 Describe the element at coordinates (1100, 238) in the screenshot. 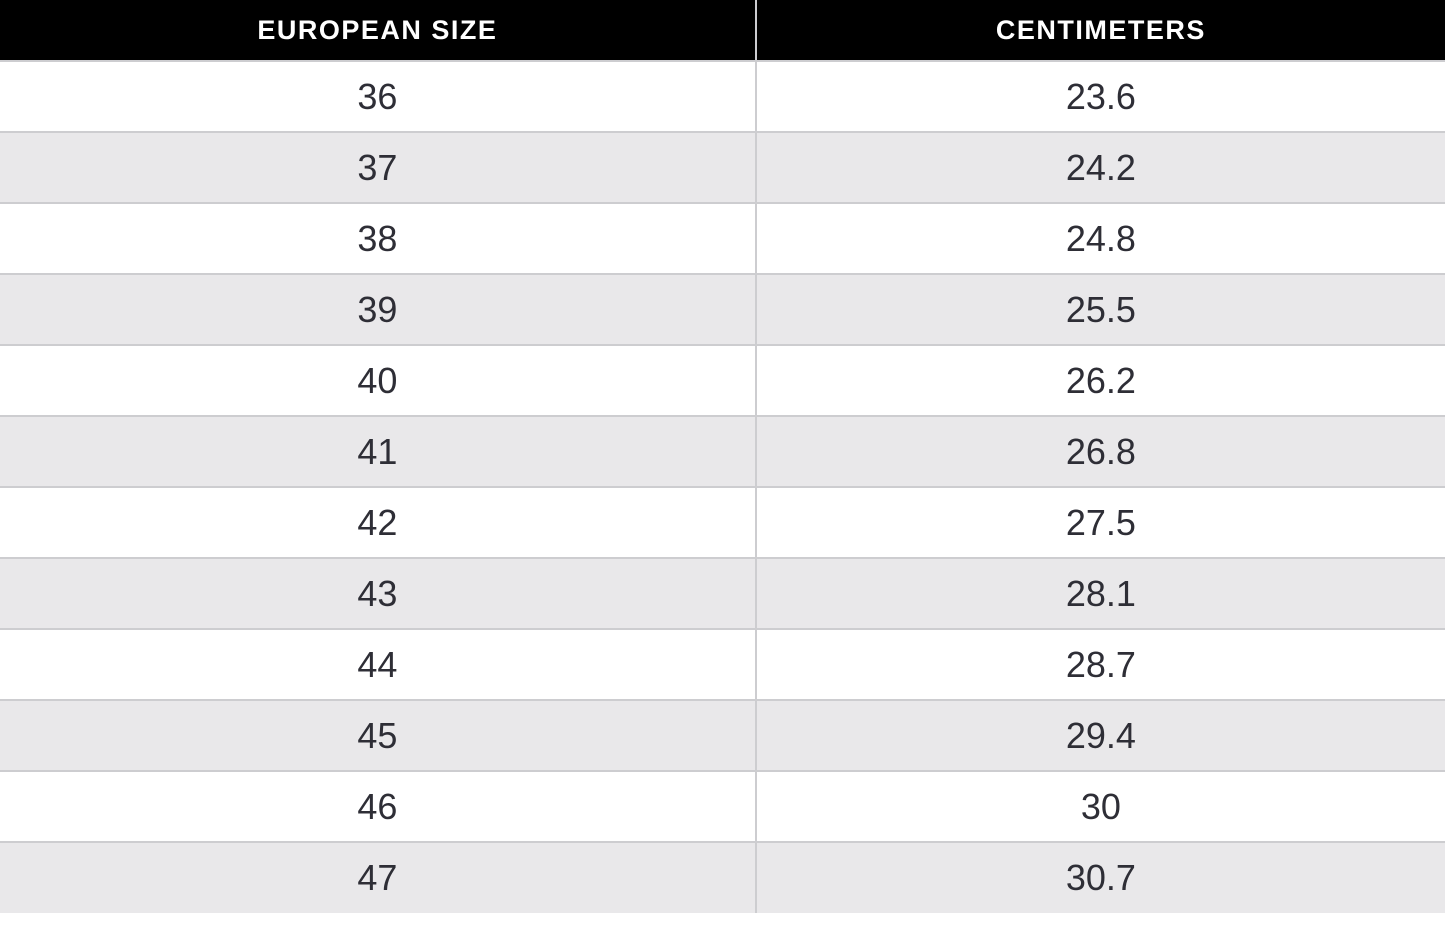

I see `cm-cell: 24.8` at that location.